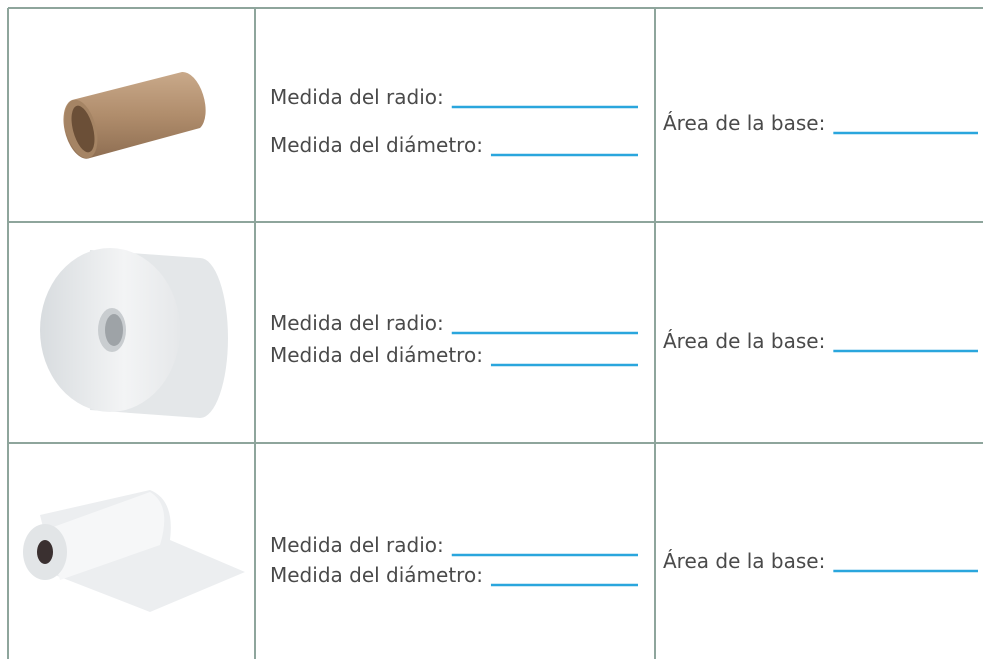 The image size is (983, 659). I want to click on toilet-paper-roll-image, so click(134, 333).